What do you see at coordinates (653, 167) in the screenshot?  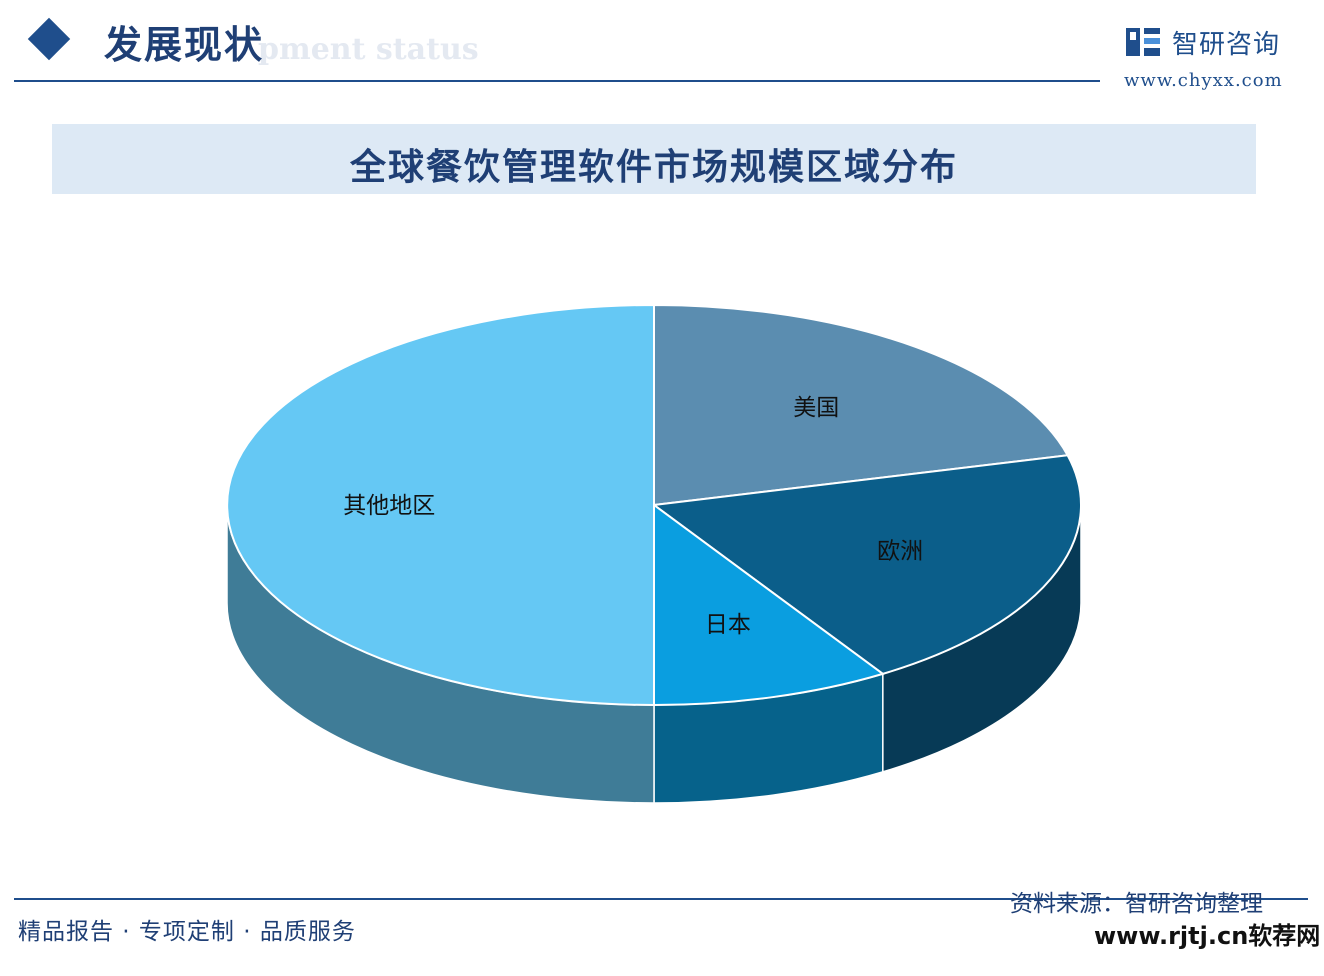 I see `chart-title: 全球餐饮管理软件市场规模区域分布` at bounding box center [653, 167].